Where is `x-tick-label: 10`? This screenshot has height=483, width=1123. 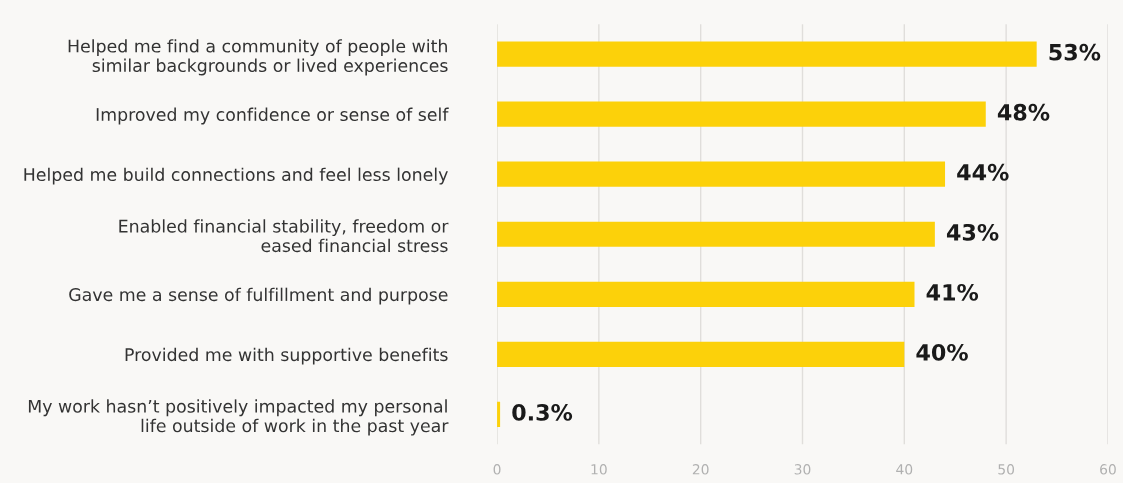
x-tick-label: 10 is located at coordinates (599, 469).